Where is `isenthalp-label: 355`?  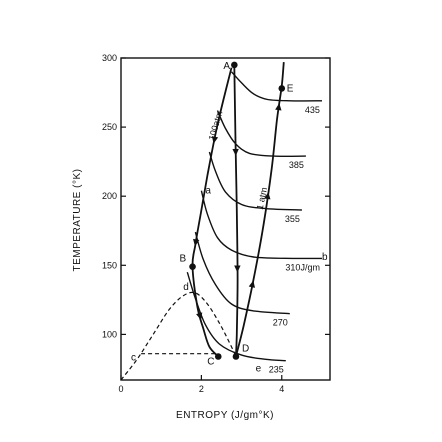 isenthalp-label: 355 is located at coordinates (292, 219).